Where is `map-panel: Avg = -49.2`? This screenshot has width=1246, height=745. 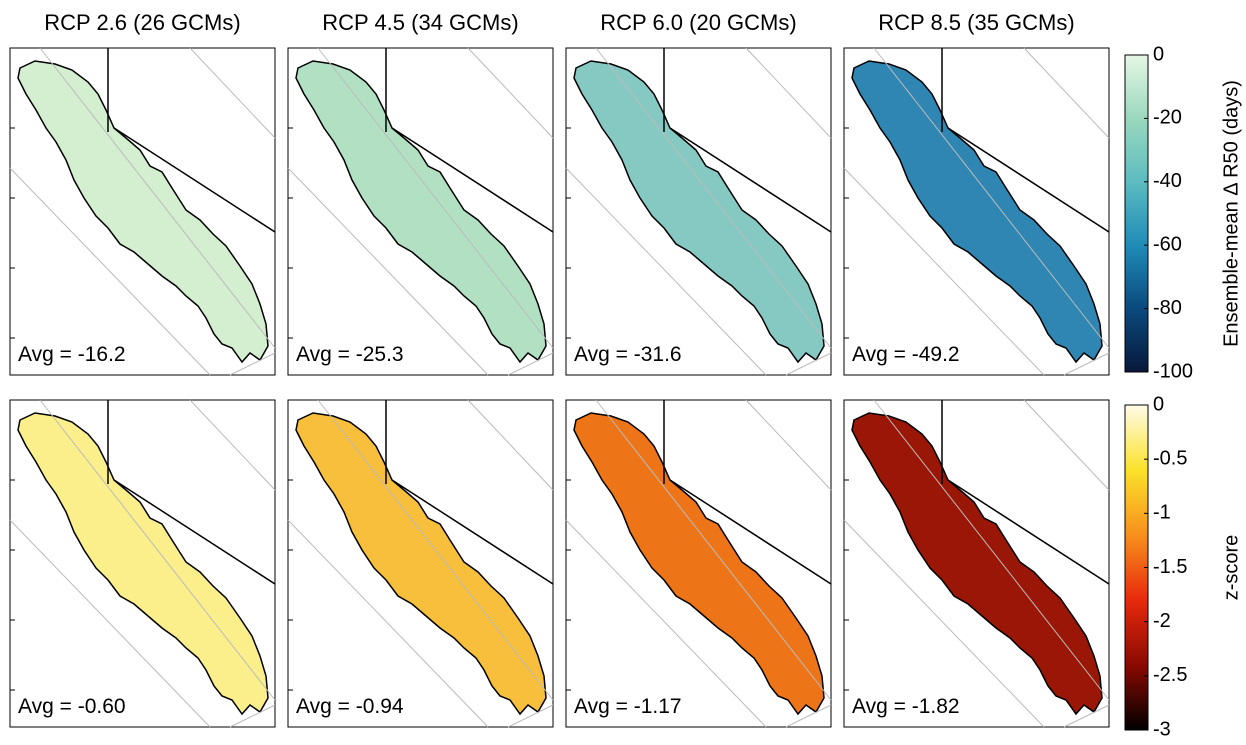 map-panel: Avg = -49.2 is located at coordinates (976, 211).